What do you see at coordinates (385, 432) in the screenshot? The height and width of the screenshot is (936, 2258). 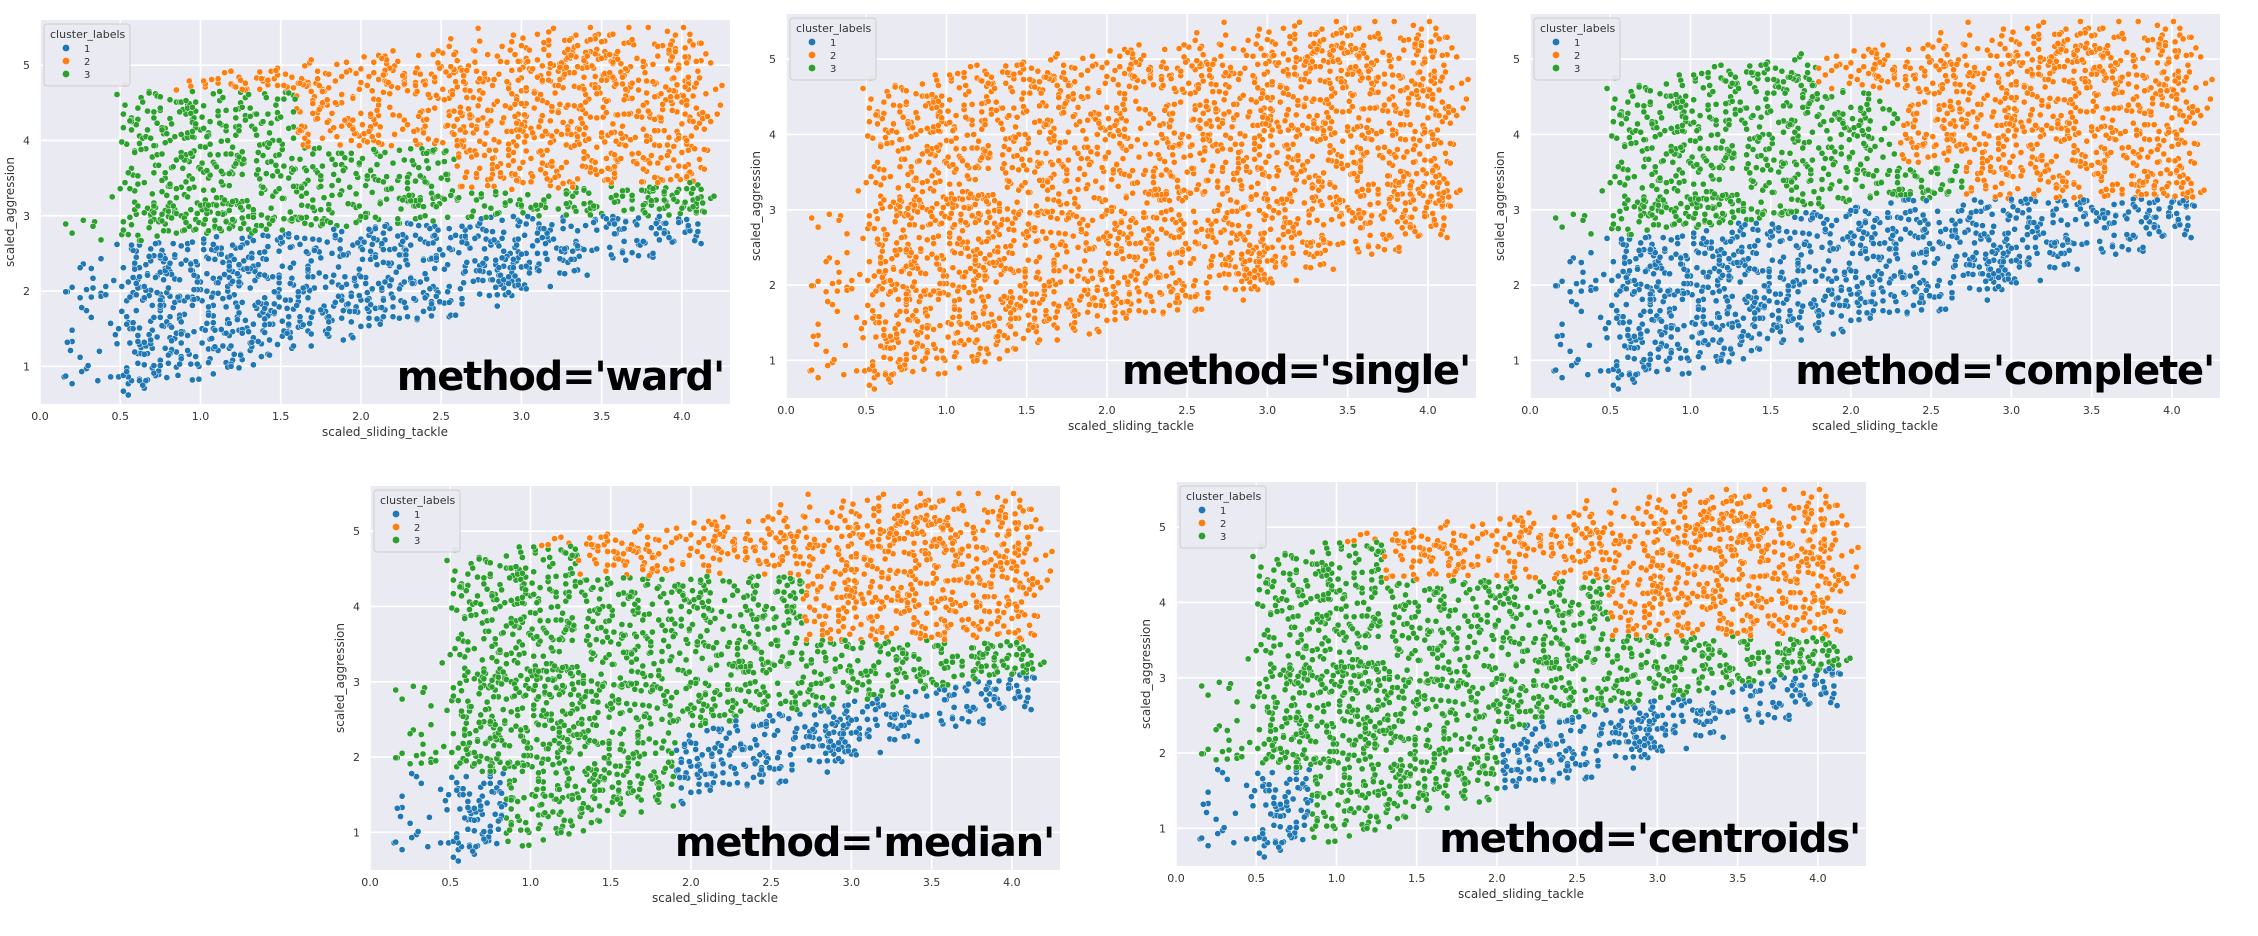 I see `x-axis-label: scaled_sliding_tackle` at bounding box center [385, 432].